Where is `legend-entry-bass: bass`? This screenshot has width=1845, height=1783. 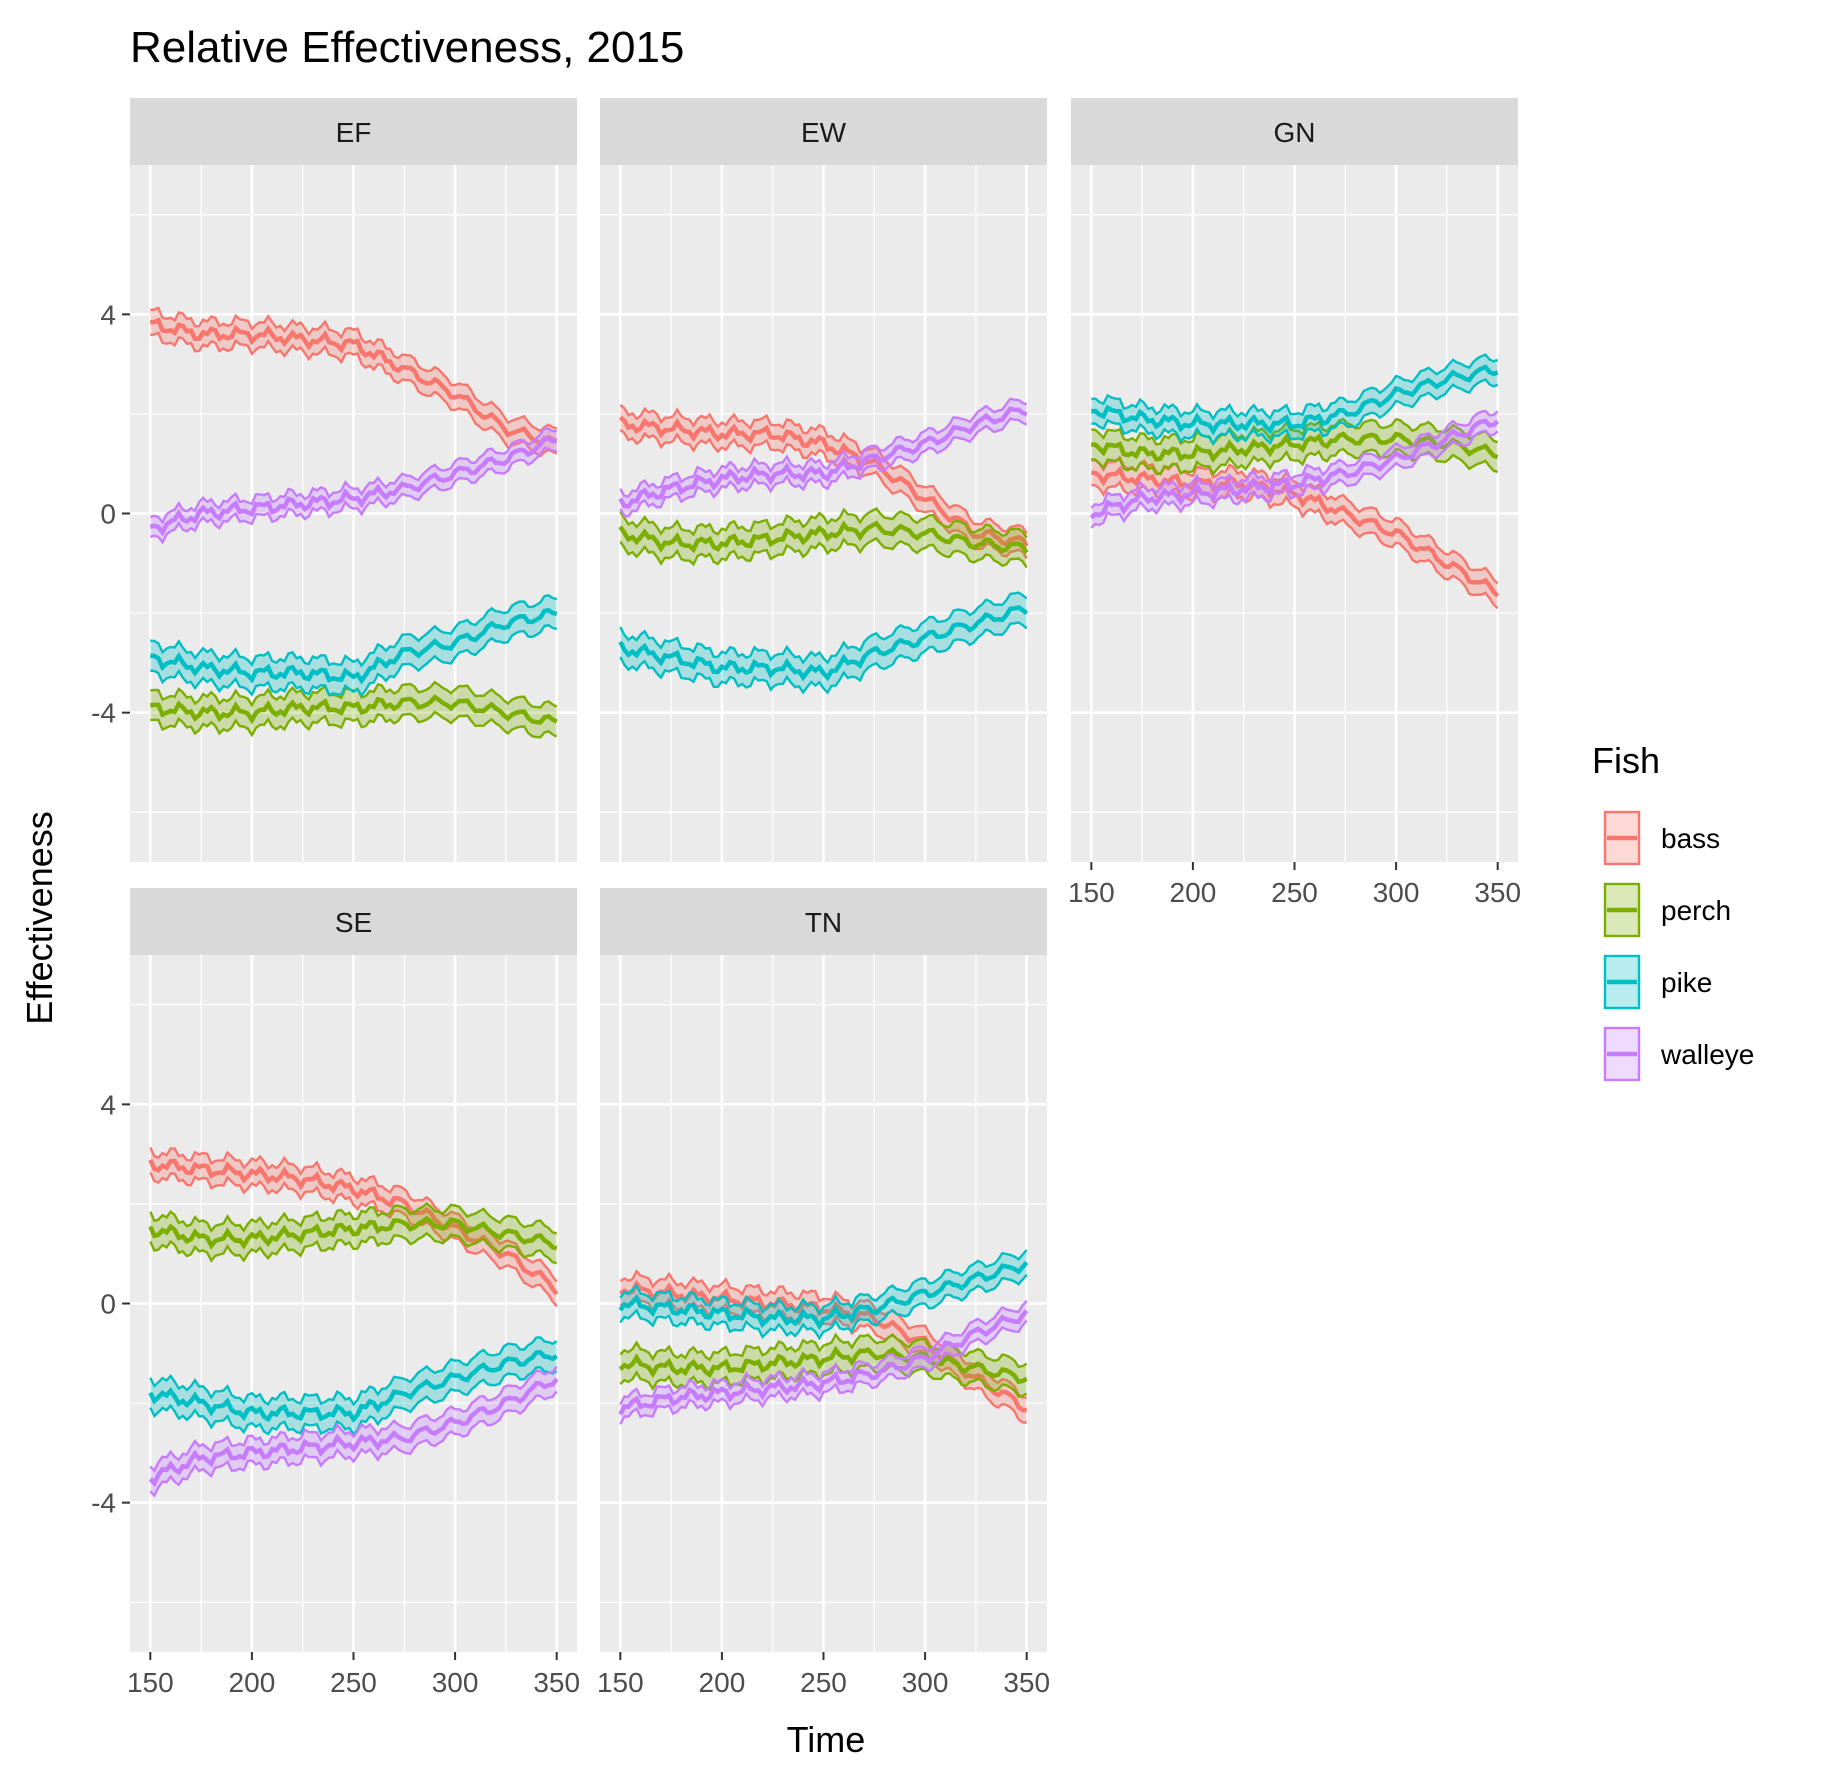
legend-entry-bass: bass is located at coordinates (1661, 838).